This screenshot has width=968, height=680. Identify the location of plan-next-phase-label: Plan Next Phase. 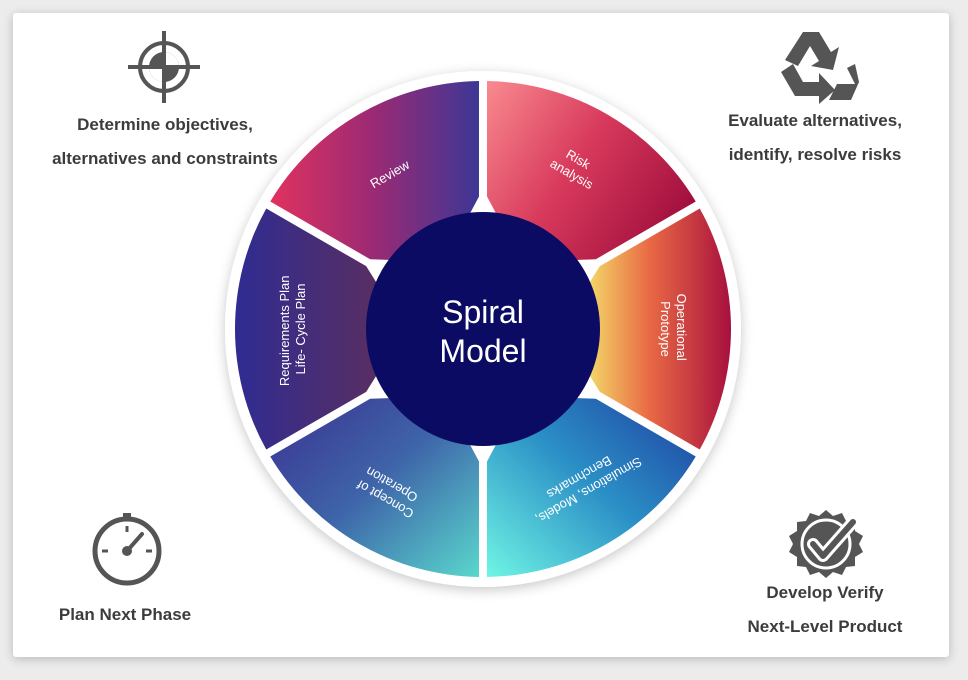
(125, 614).